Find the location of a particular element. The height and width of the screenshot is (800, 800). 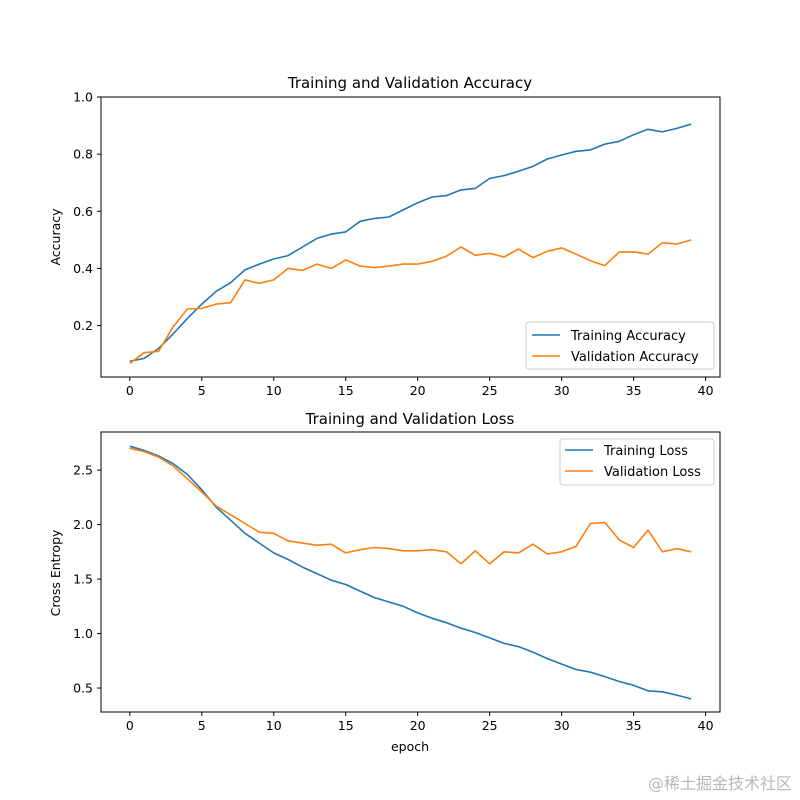

accuracy-x-tick-label: 10 is located at coordinates (274, 390).